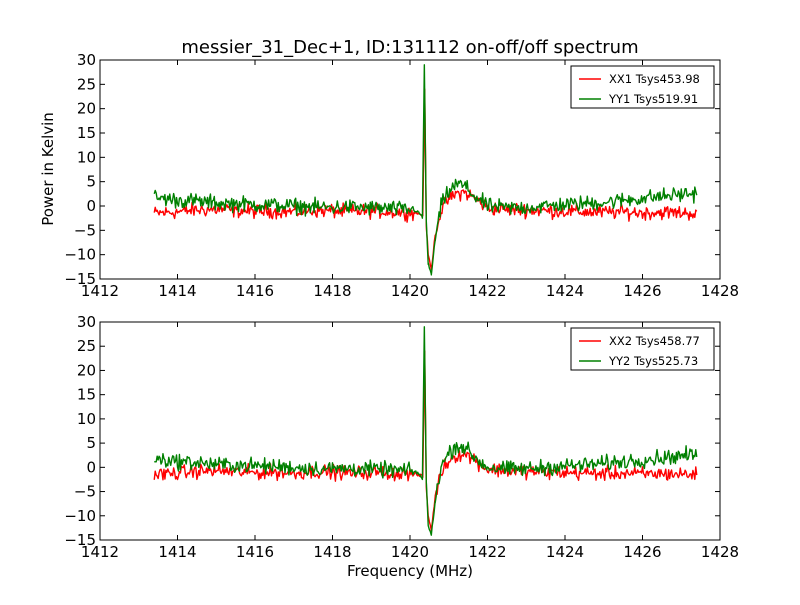 The width and height of the screenshot is (800, 605). What do you see at coordinates (654, 341) in the screenshot?
I see `legend-label: XX2 Tsys458.77` at bounding box center [654, 341].